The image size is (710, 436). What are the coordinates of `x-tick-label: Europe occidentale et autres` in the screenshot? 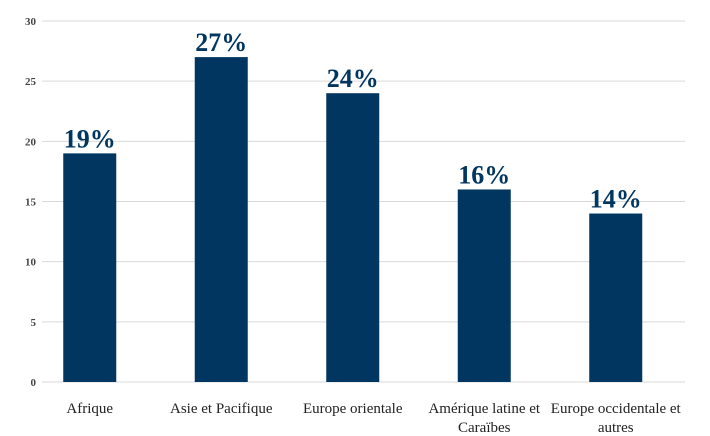 It's located at (615, 418).